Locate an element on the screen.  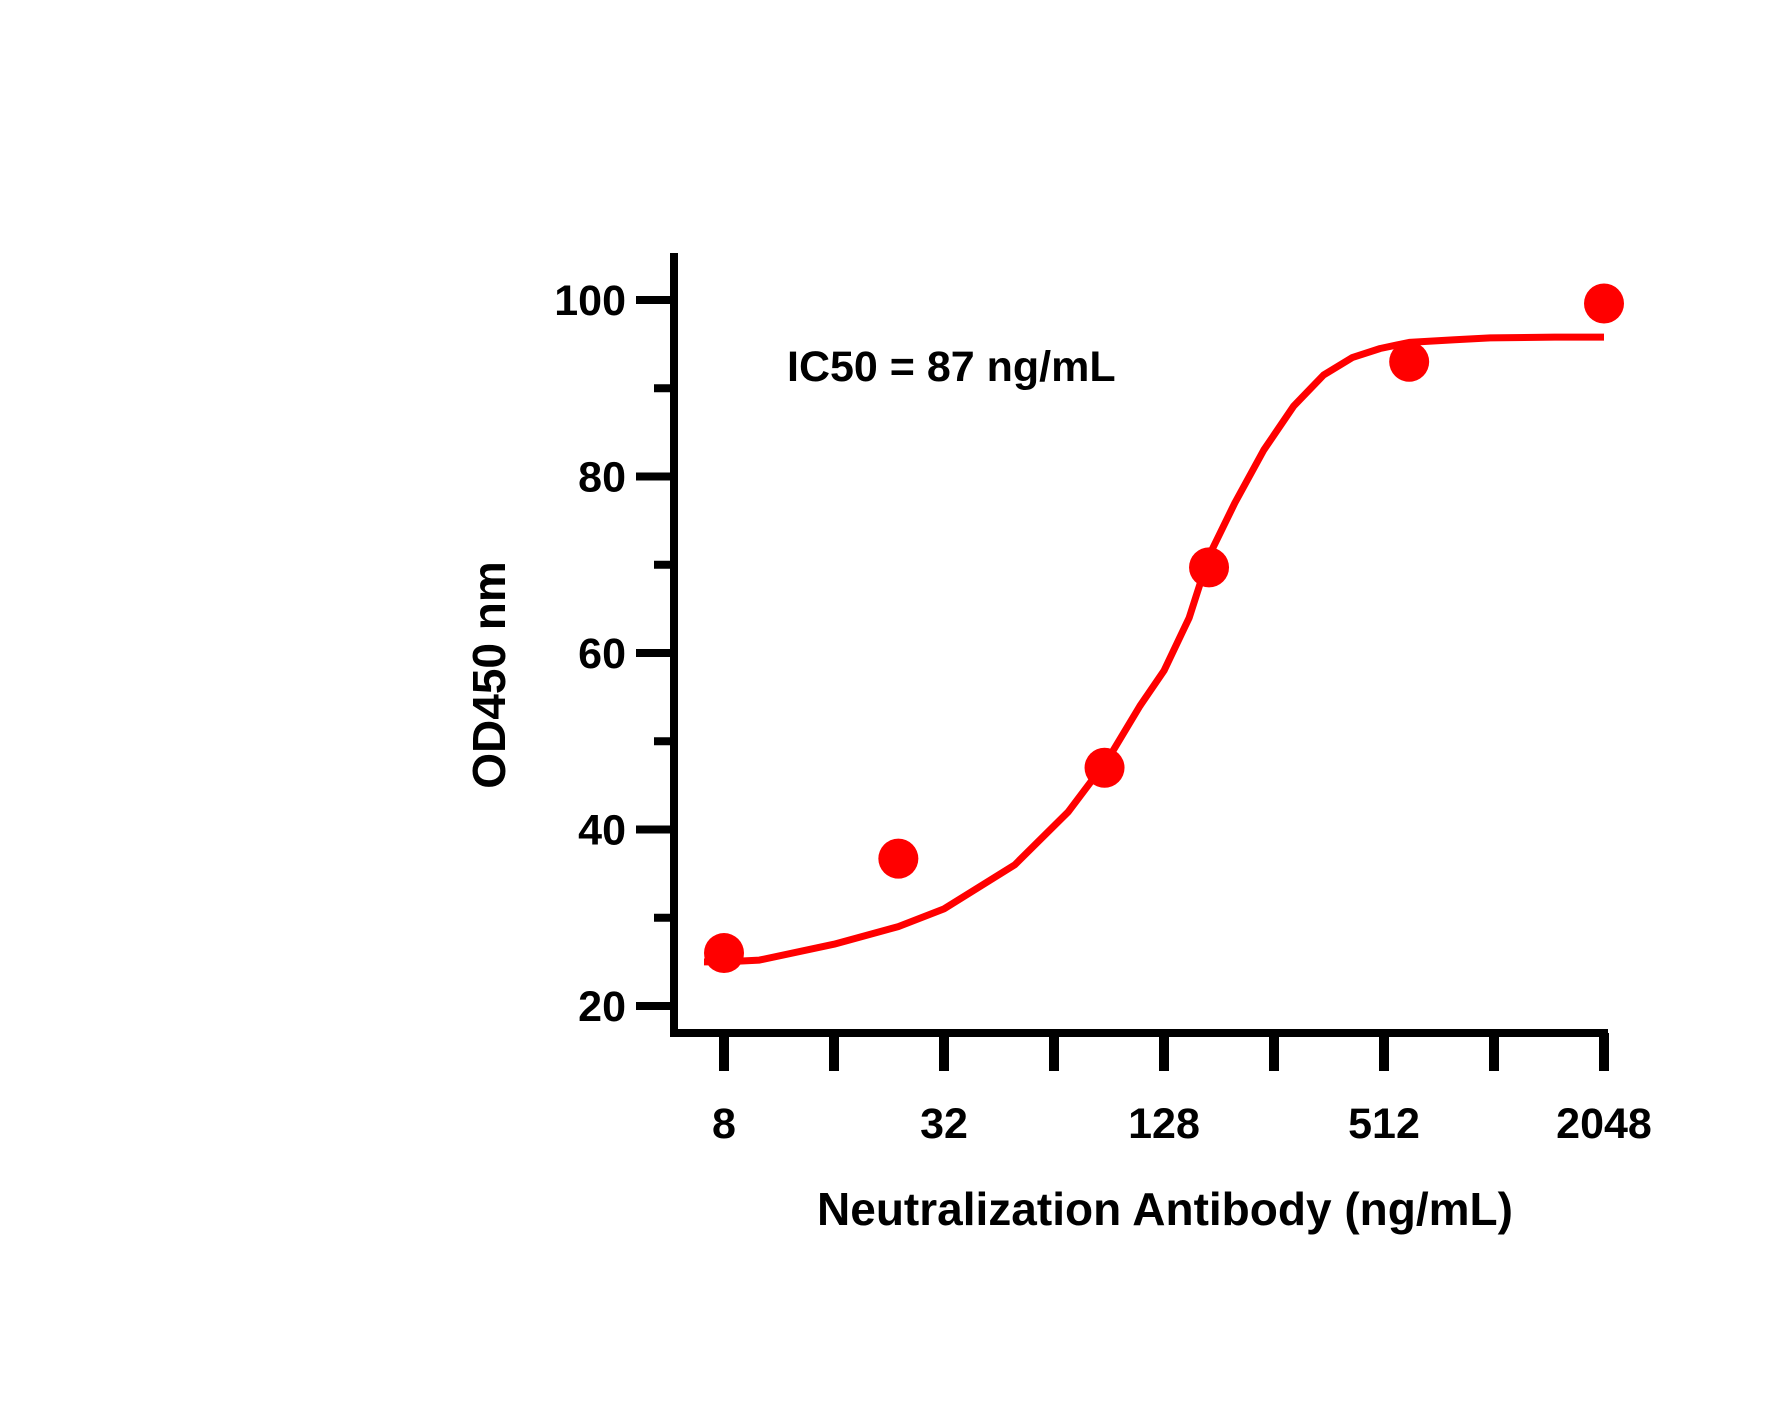
y-axis-title: OD450 nm is located at coordinates (489, 675).